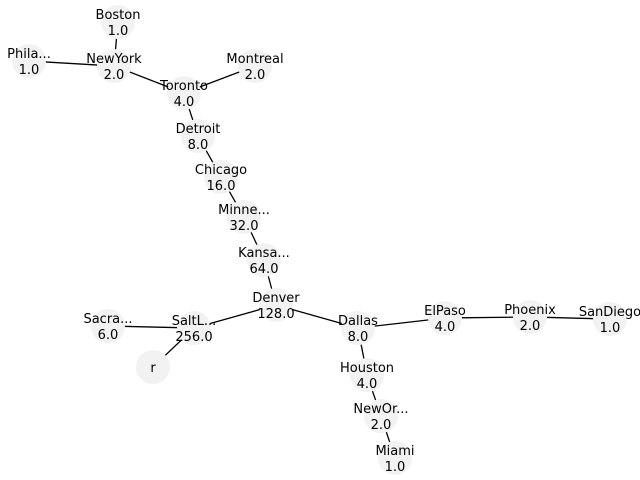  I want to click on node-name-r: r, so click(153, 368).